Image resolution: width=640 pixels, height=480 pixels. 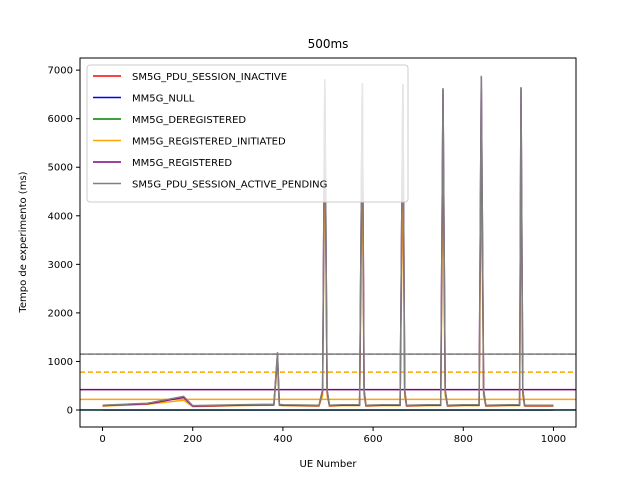 What do you see at coordinates (192, 439) in the screenshot?
I see `x-tick-label: 200` at bounding box center [192, 439].